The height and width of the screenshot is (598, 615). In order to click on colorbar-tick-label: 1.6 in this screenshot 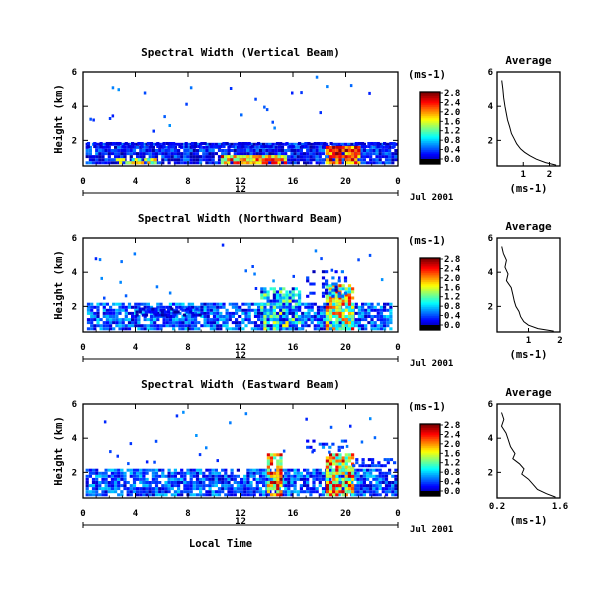, I will do `click(452, 288)`.